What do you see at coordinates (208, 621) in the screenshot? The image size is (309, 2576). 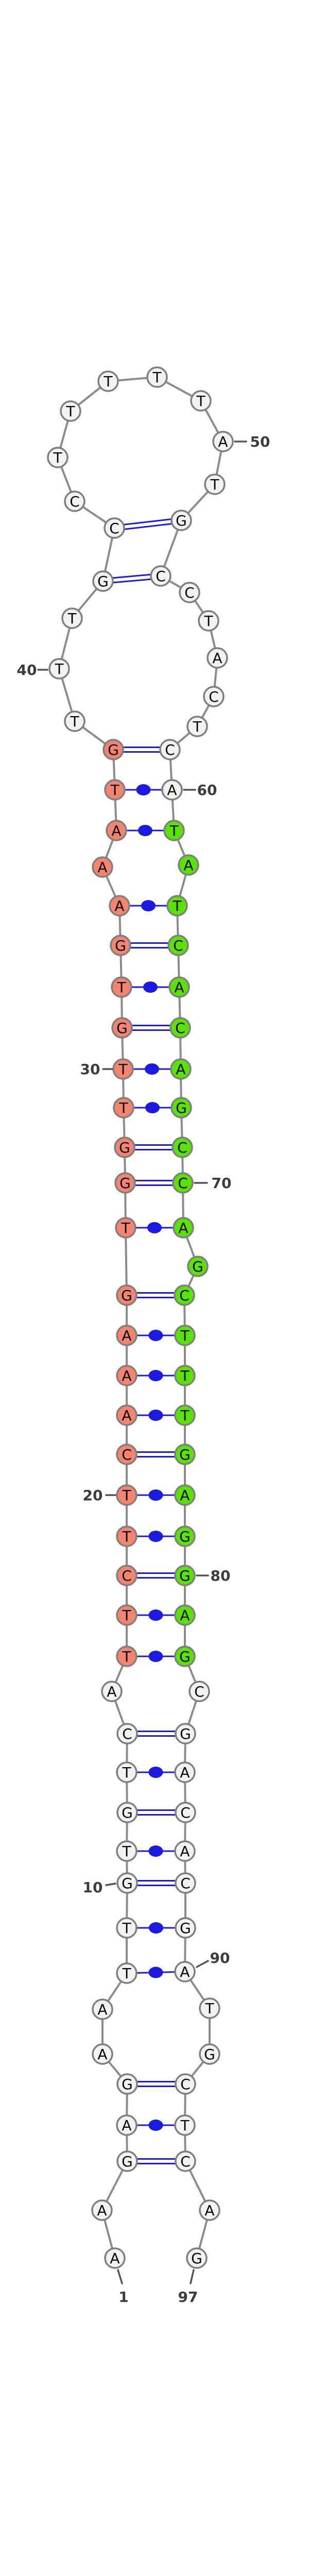 I see `nt-55-T: T` at bounding box center [208, 621].